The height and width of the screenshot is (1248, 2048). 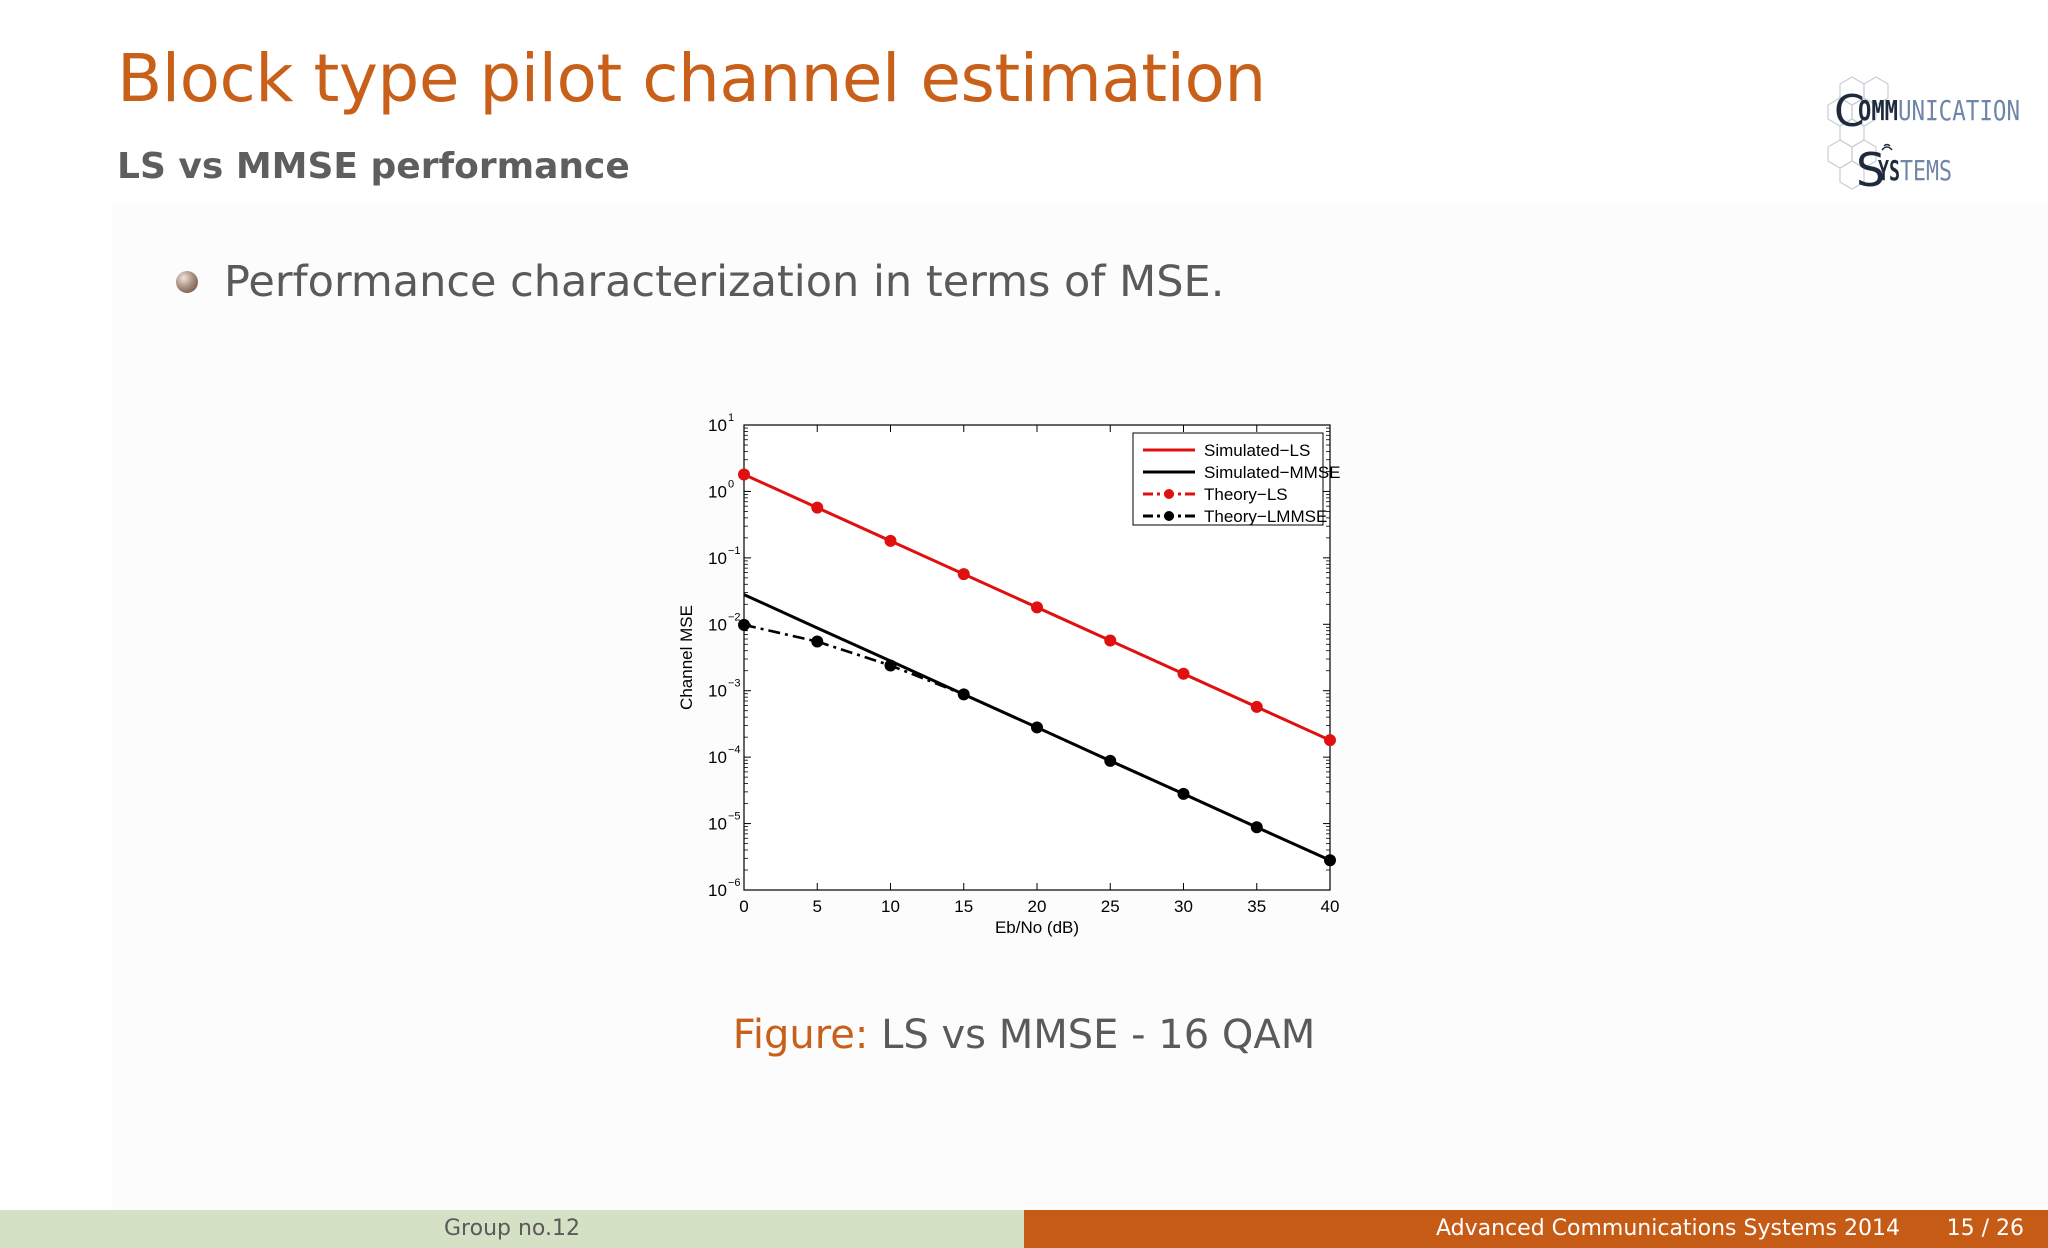 I want to click on bullet-icon, so click(x=187, y=282).